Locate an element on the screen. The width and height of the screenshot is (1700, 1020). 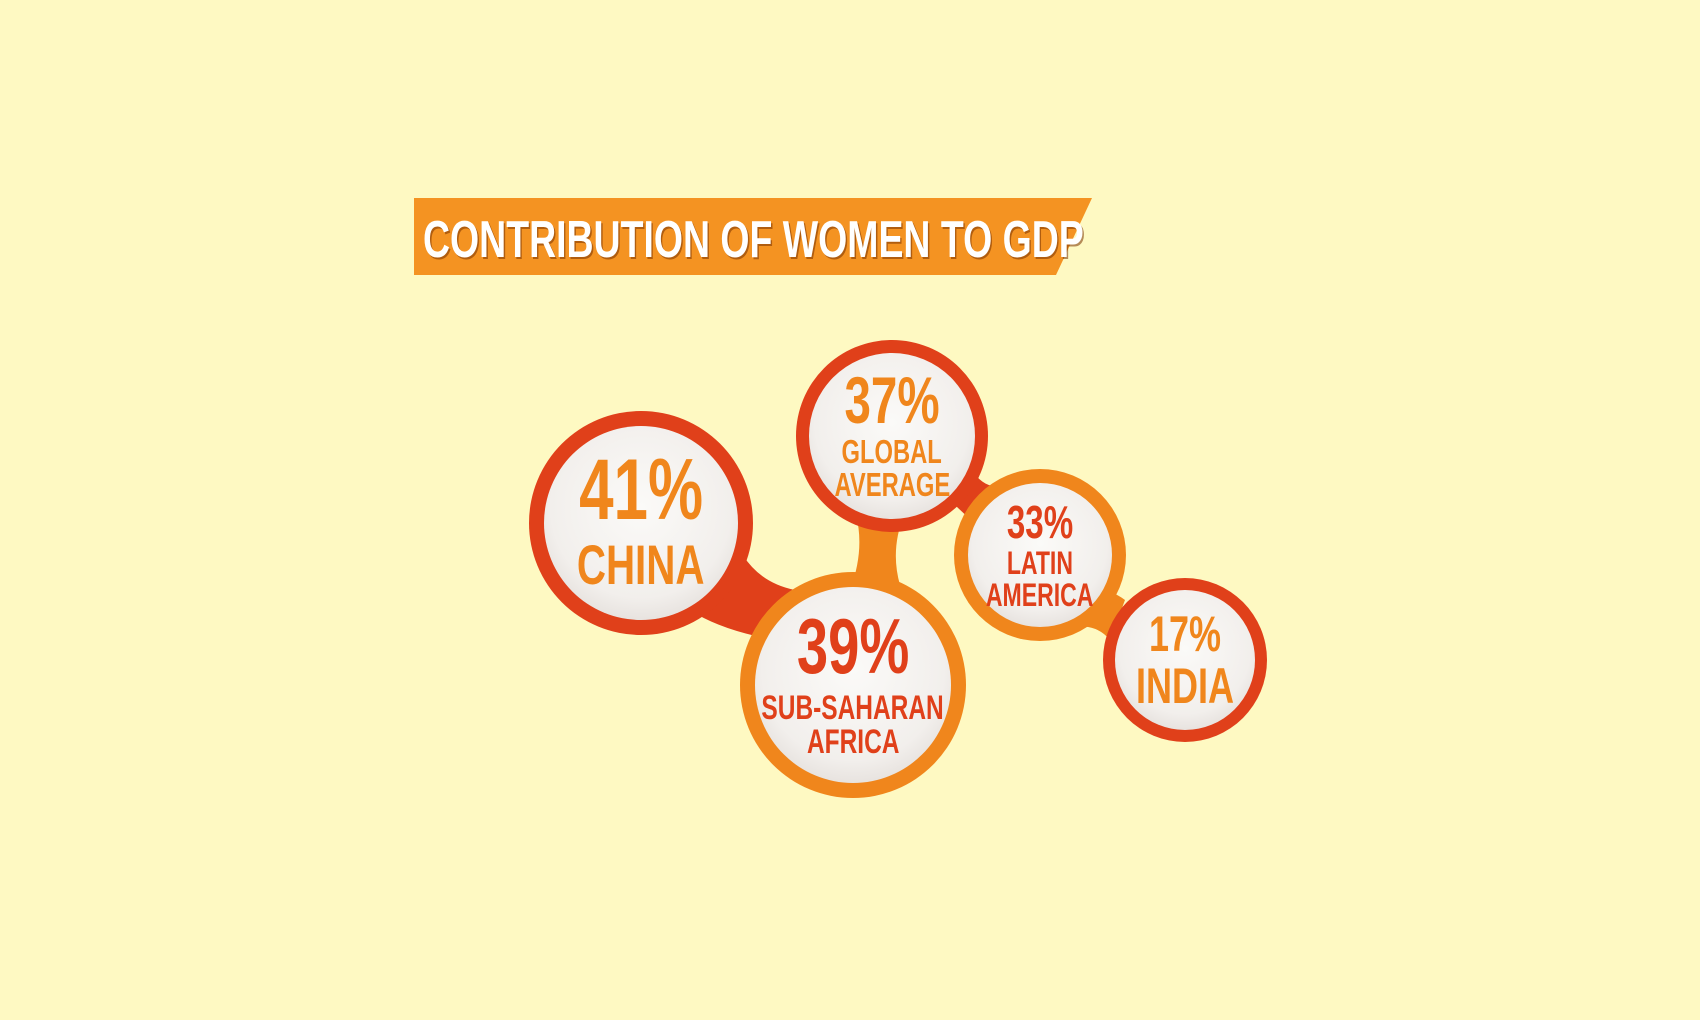
bubble-china: 41% CHINA is located at coordinates (641, 523).